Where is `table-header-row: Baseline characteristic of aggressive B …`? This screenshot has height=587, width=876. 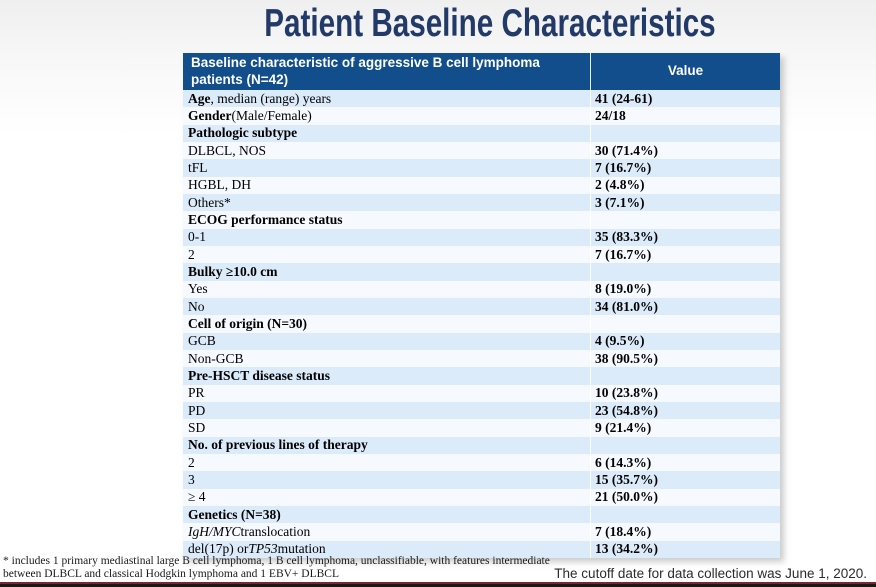
table-header-row: Baseline characteristic of aggressive B … is located at coordinates (481, 71).